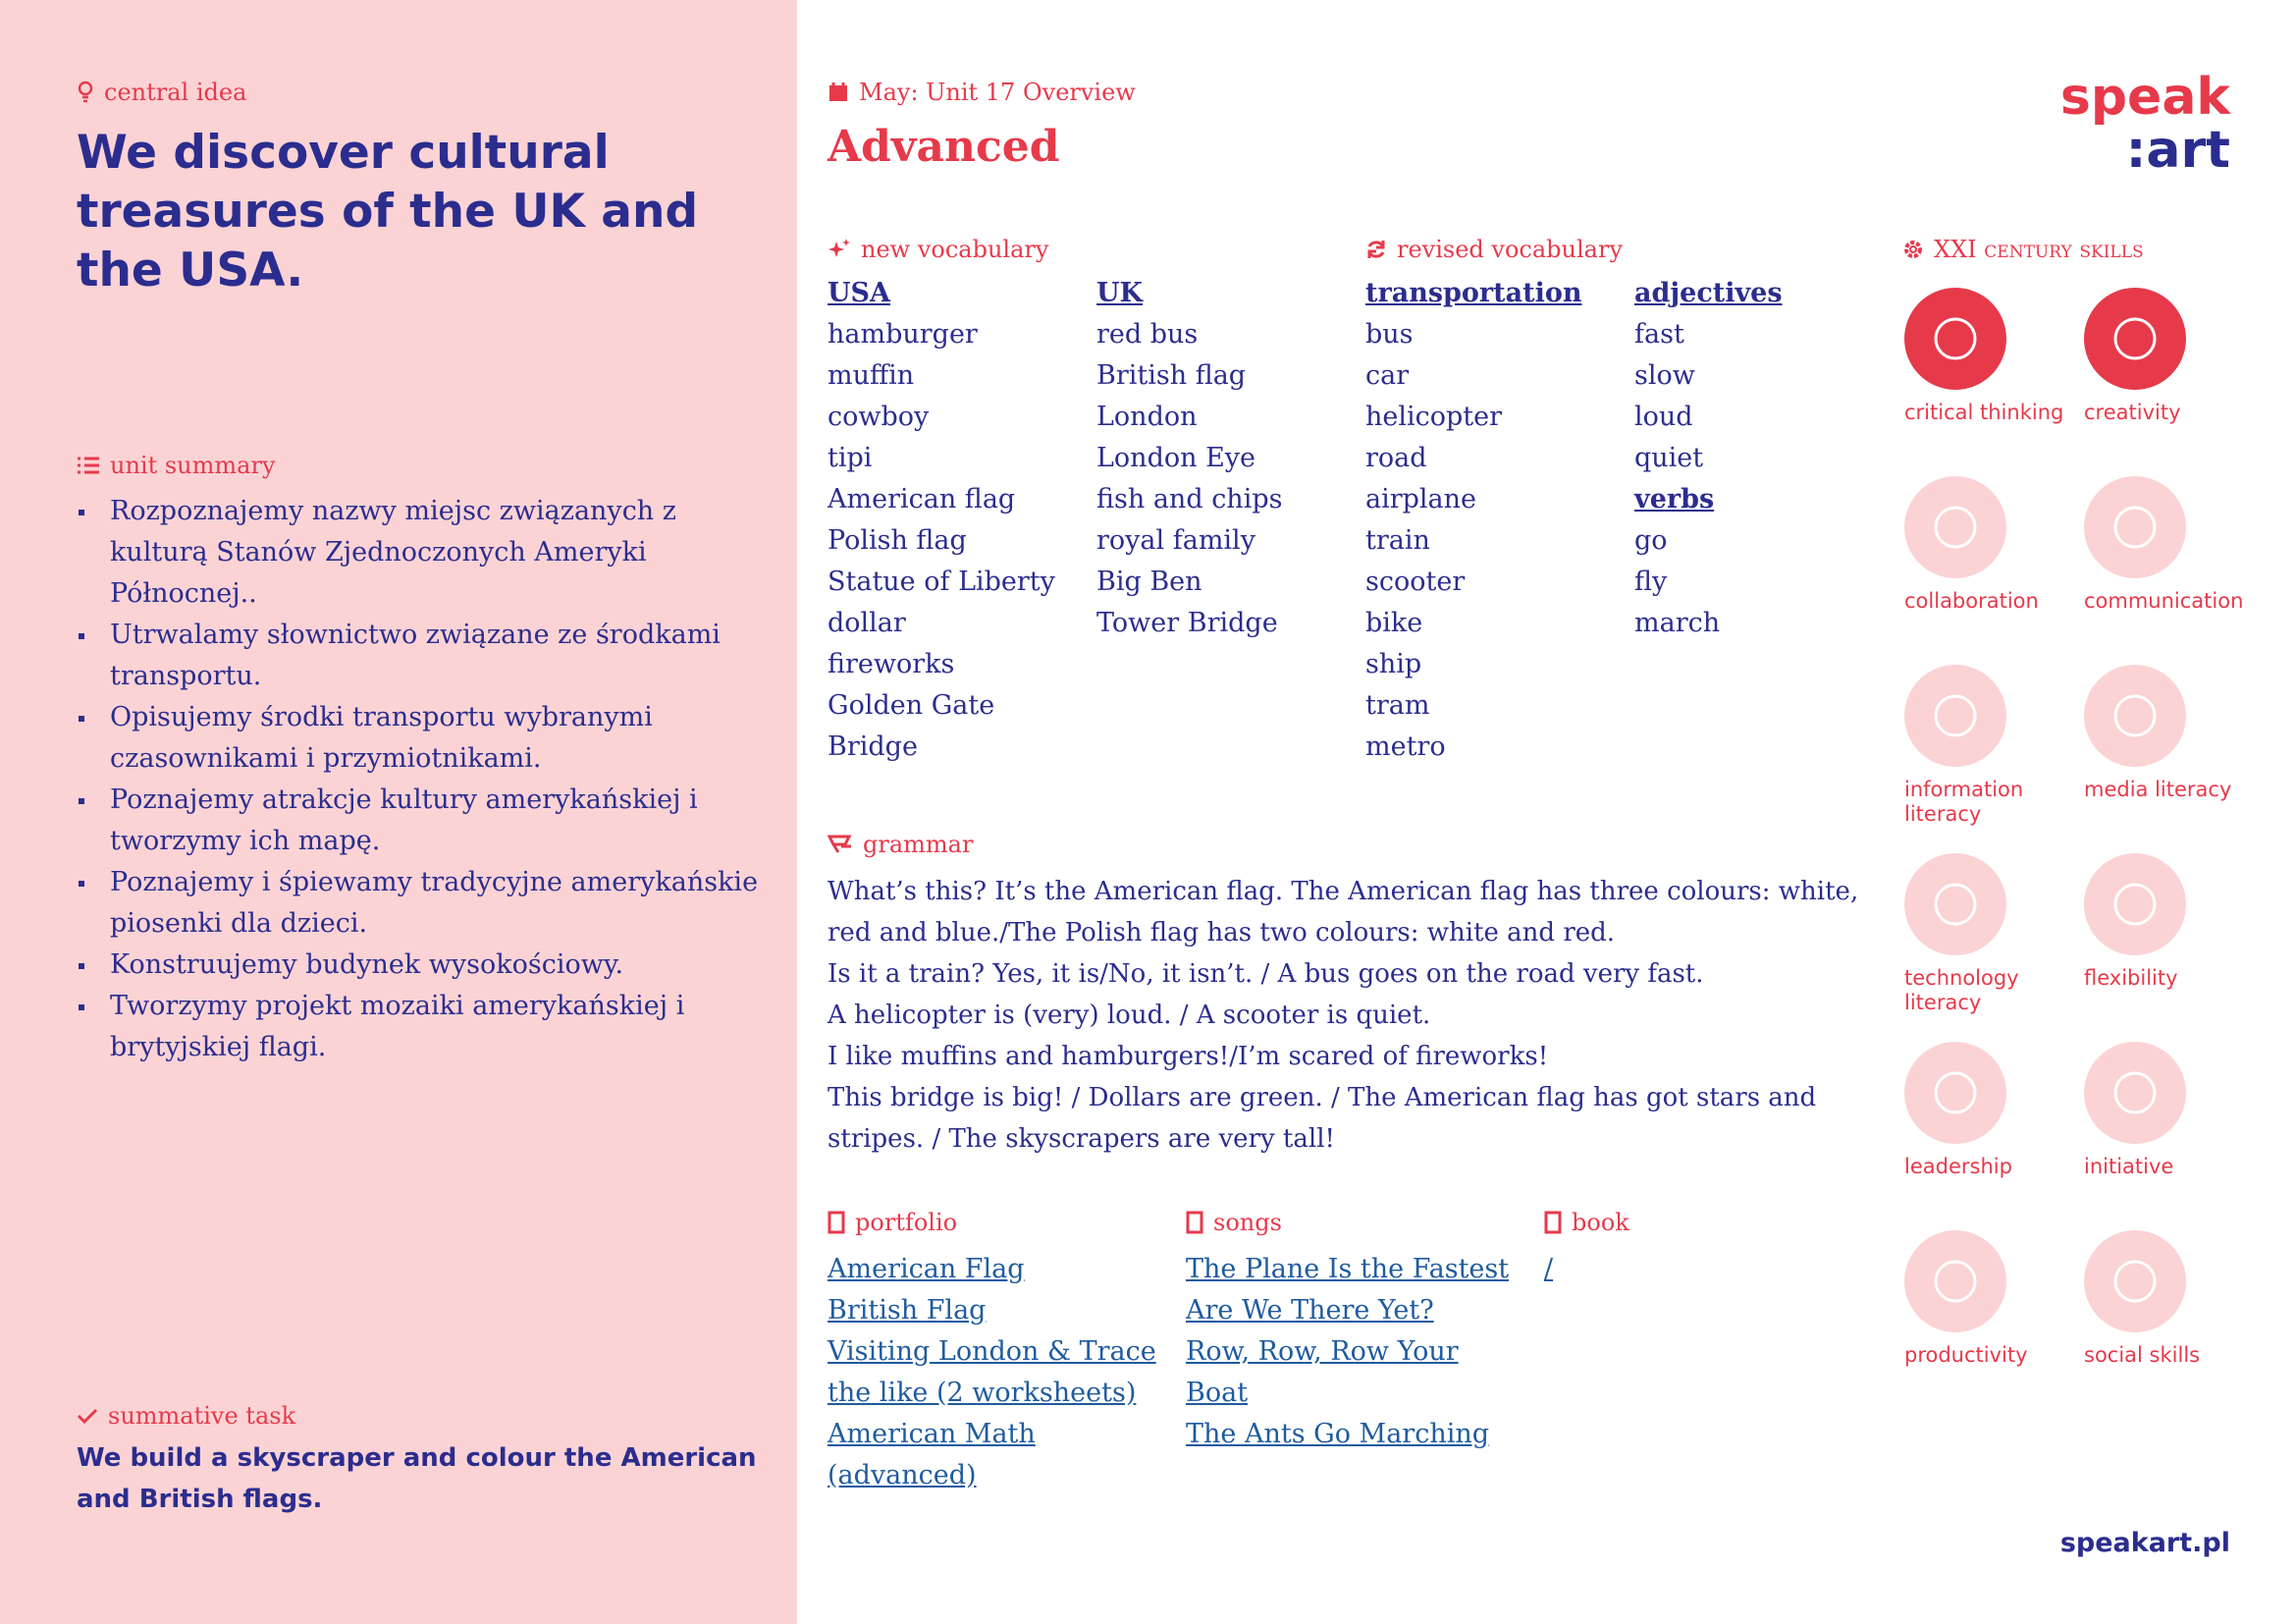 Image resolution: width=2296 pixels, height=1624 pixels. Describe the element at coordinates (1651, 540) in the screenshot. I see `vocab-item: go` at that location.